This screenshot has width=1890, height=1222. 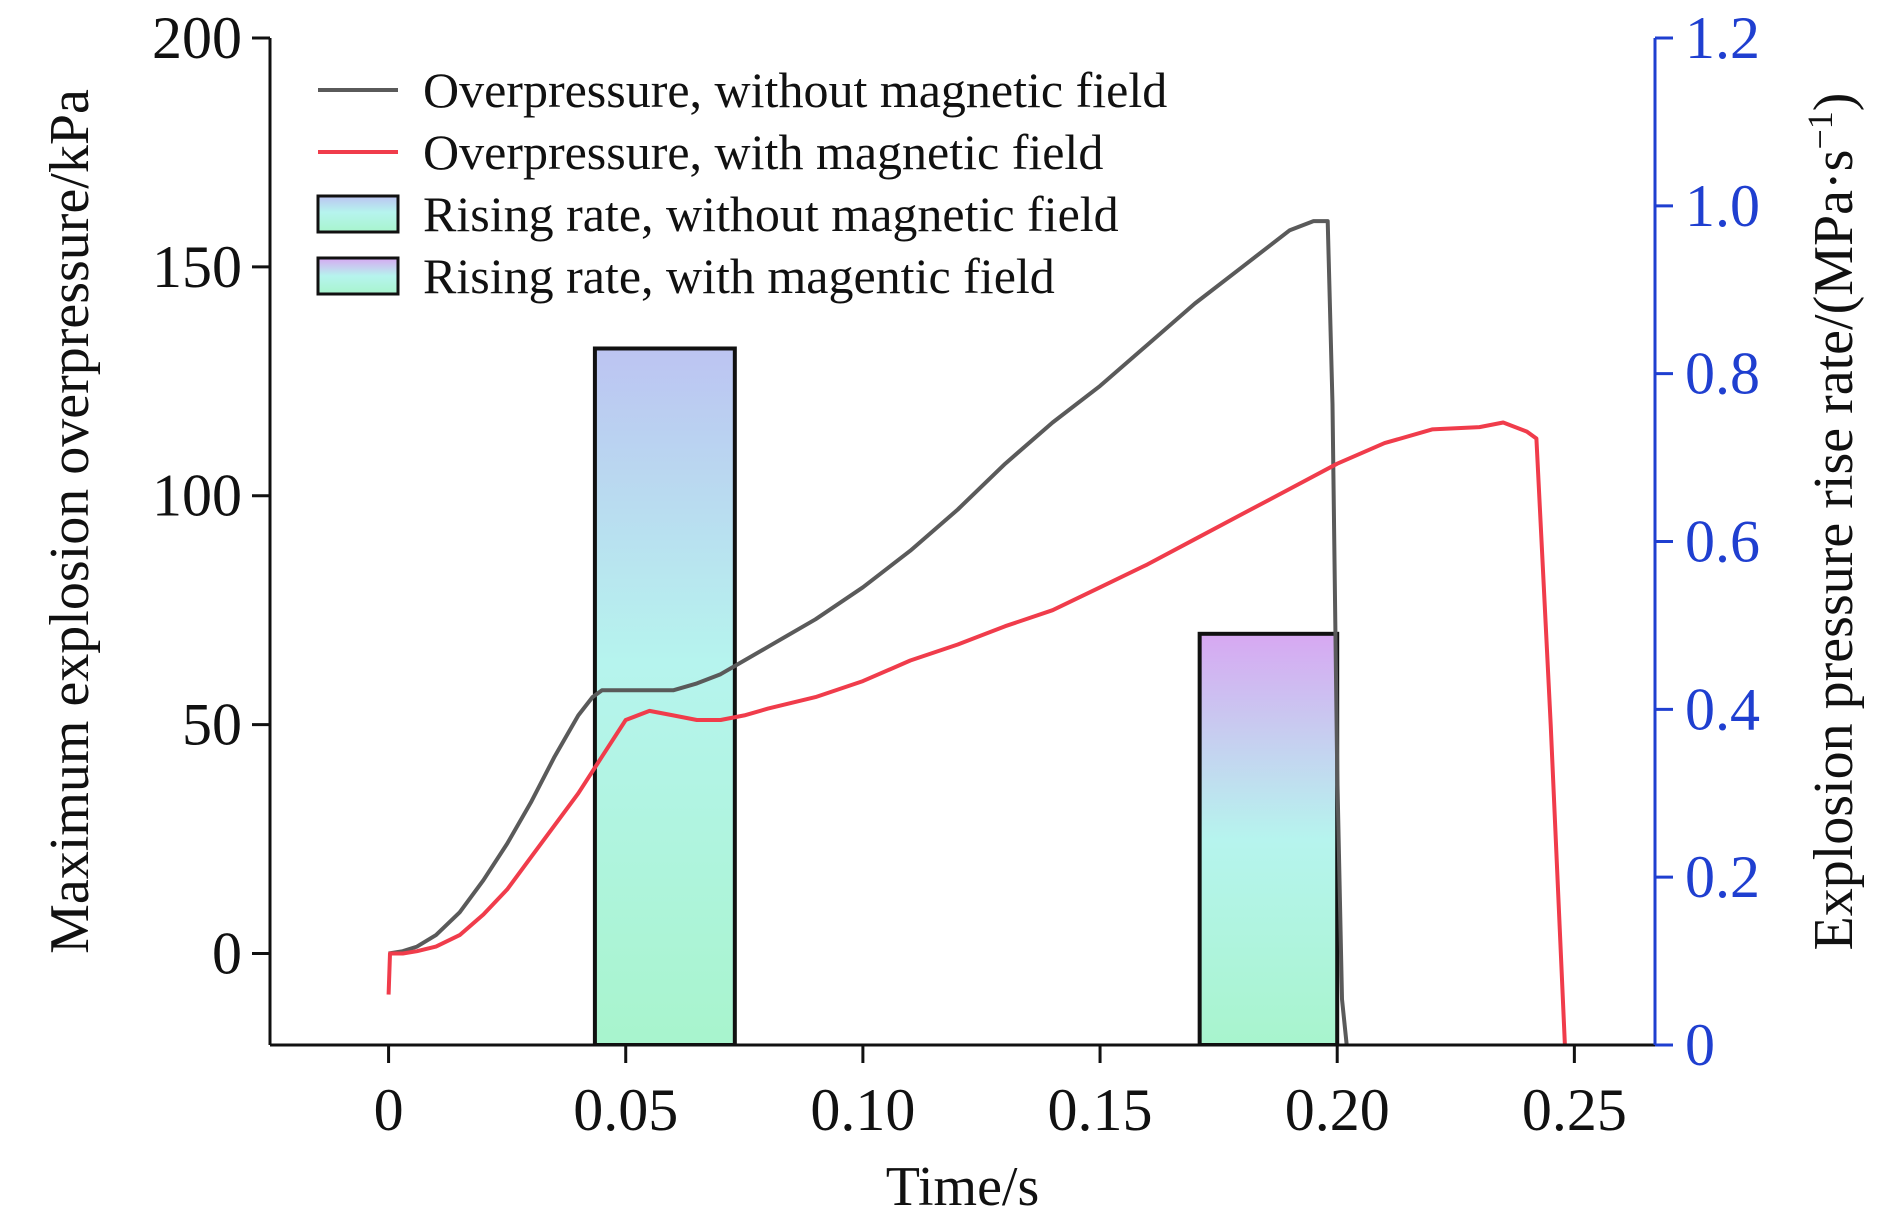 What do you see at coordinates (1100, 1110) in the screenshot?
I see `x-tick-label: 0.15` at bounding box center [1100, 1110].